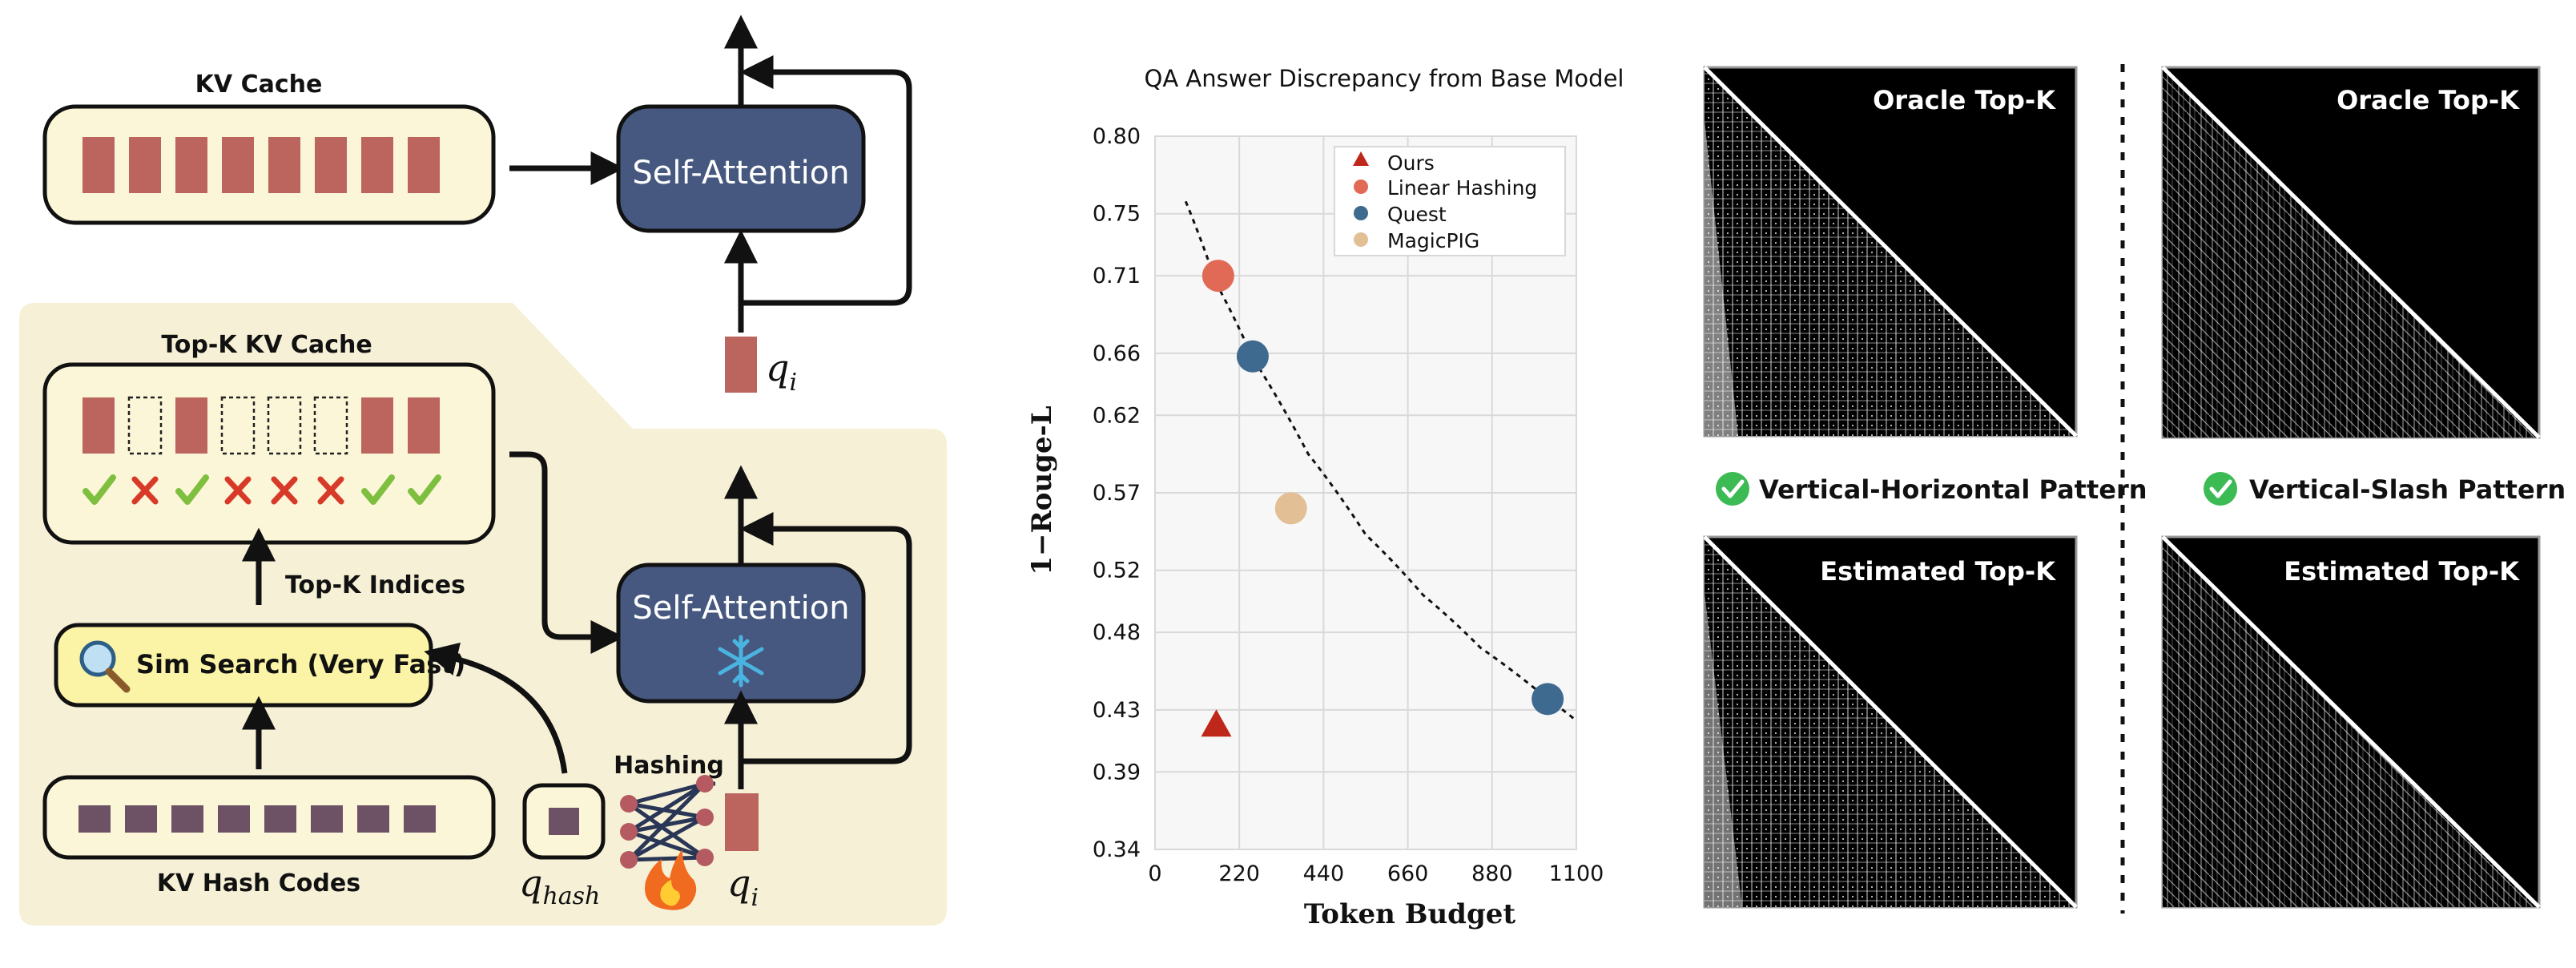 The image size is (2576, 968). I want to click on frozen-self-attention-label: Self-Attention, so click(740, 609).